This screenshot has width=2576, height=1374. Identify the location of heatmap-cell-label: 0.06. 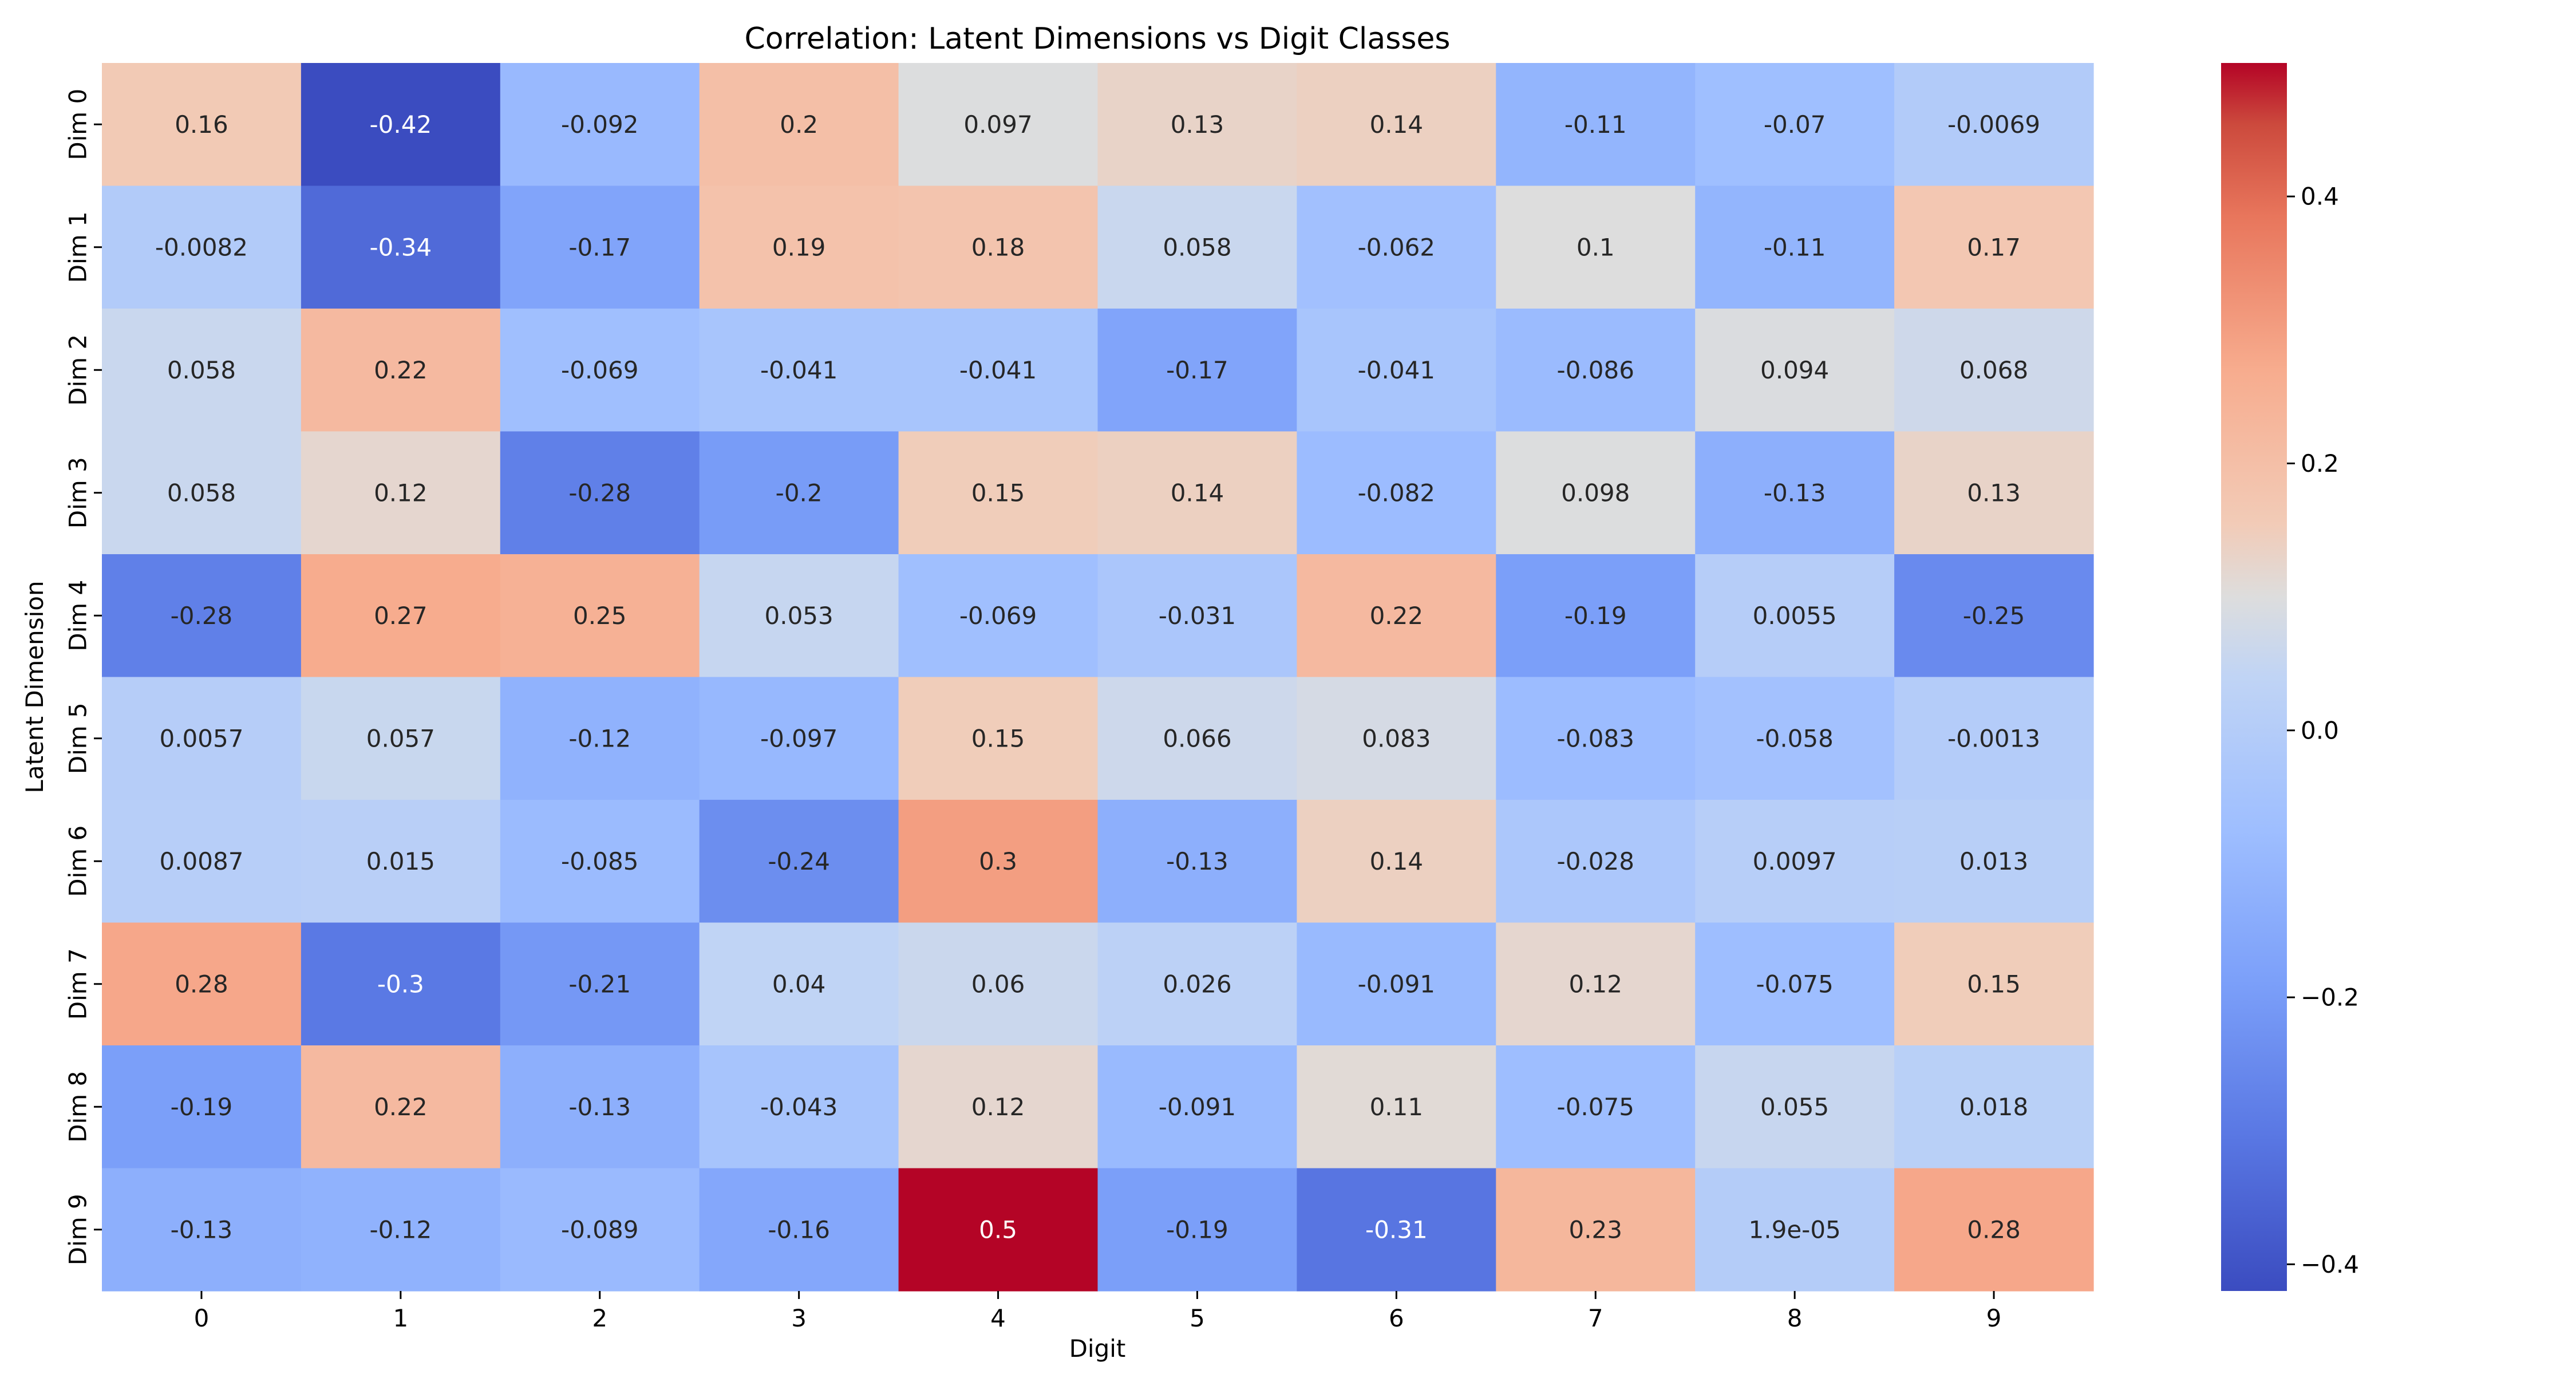
(998, 984).